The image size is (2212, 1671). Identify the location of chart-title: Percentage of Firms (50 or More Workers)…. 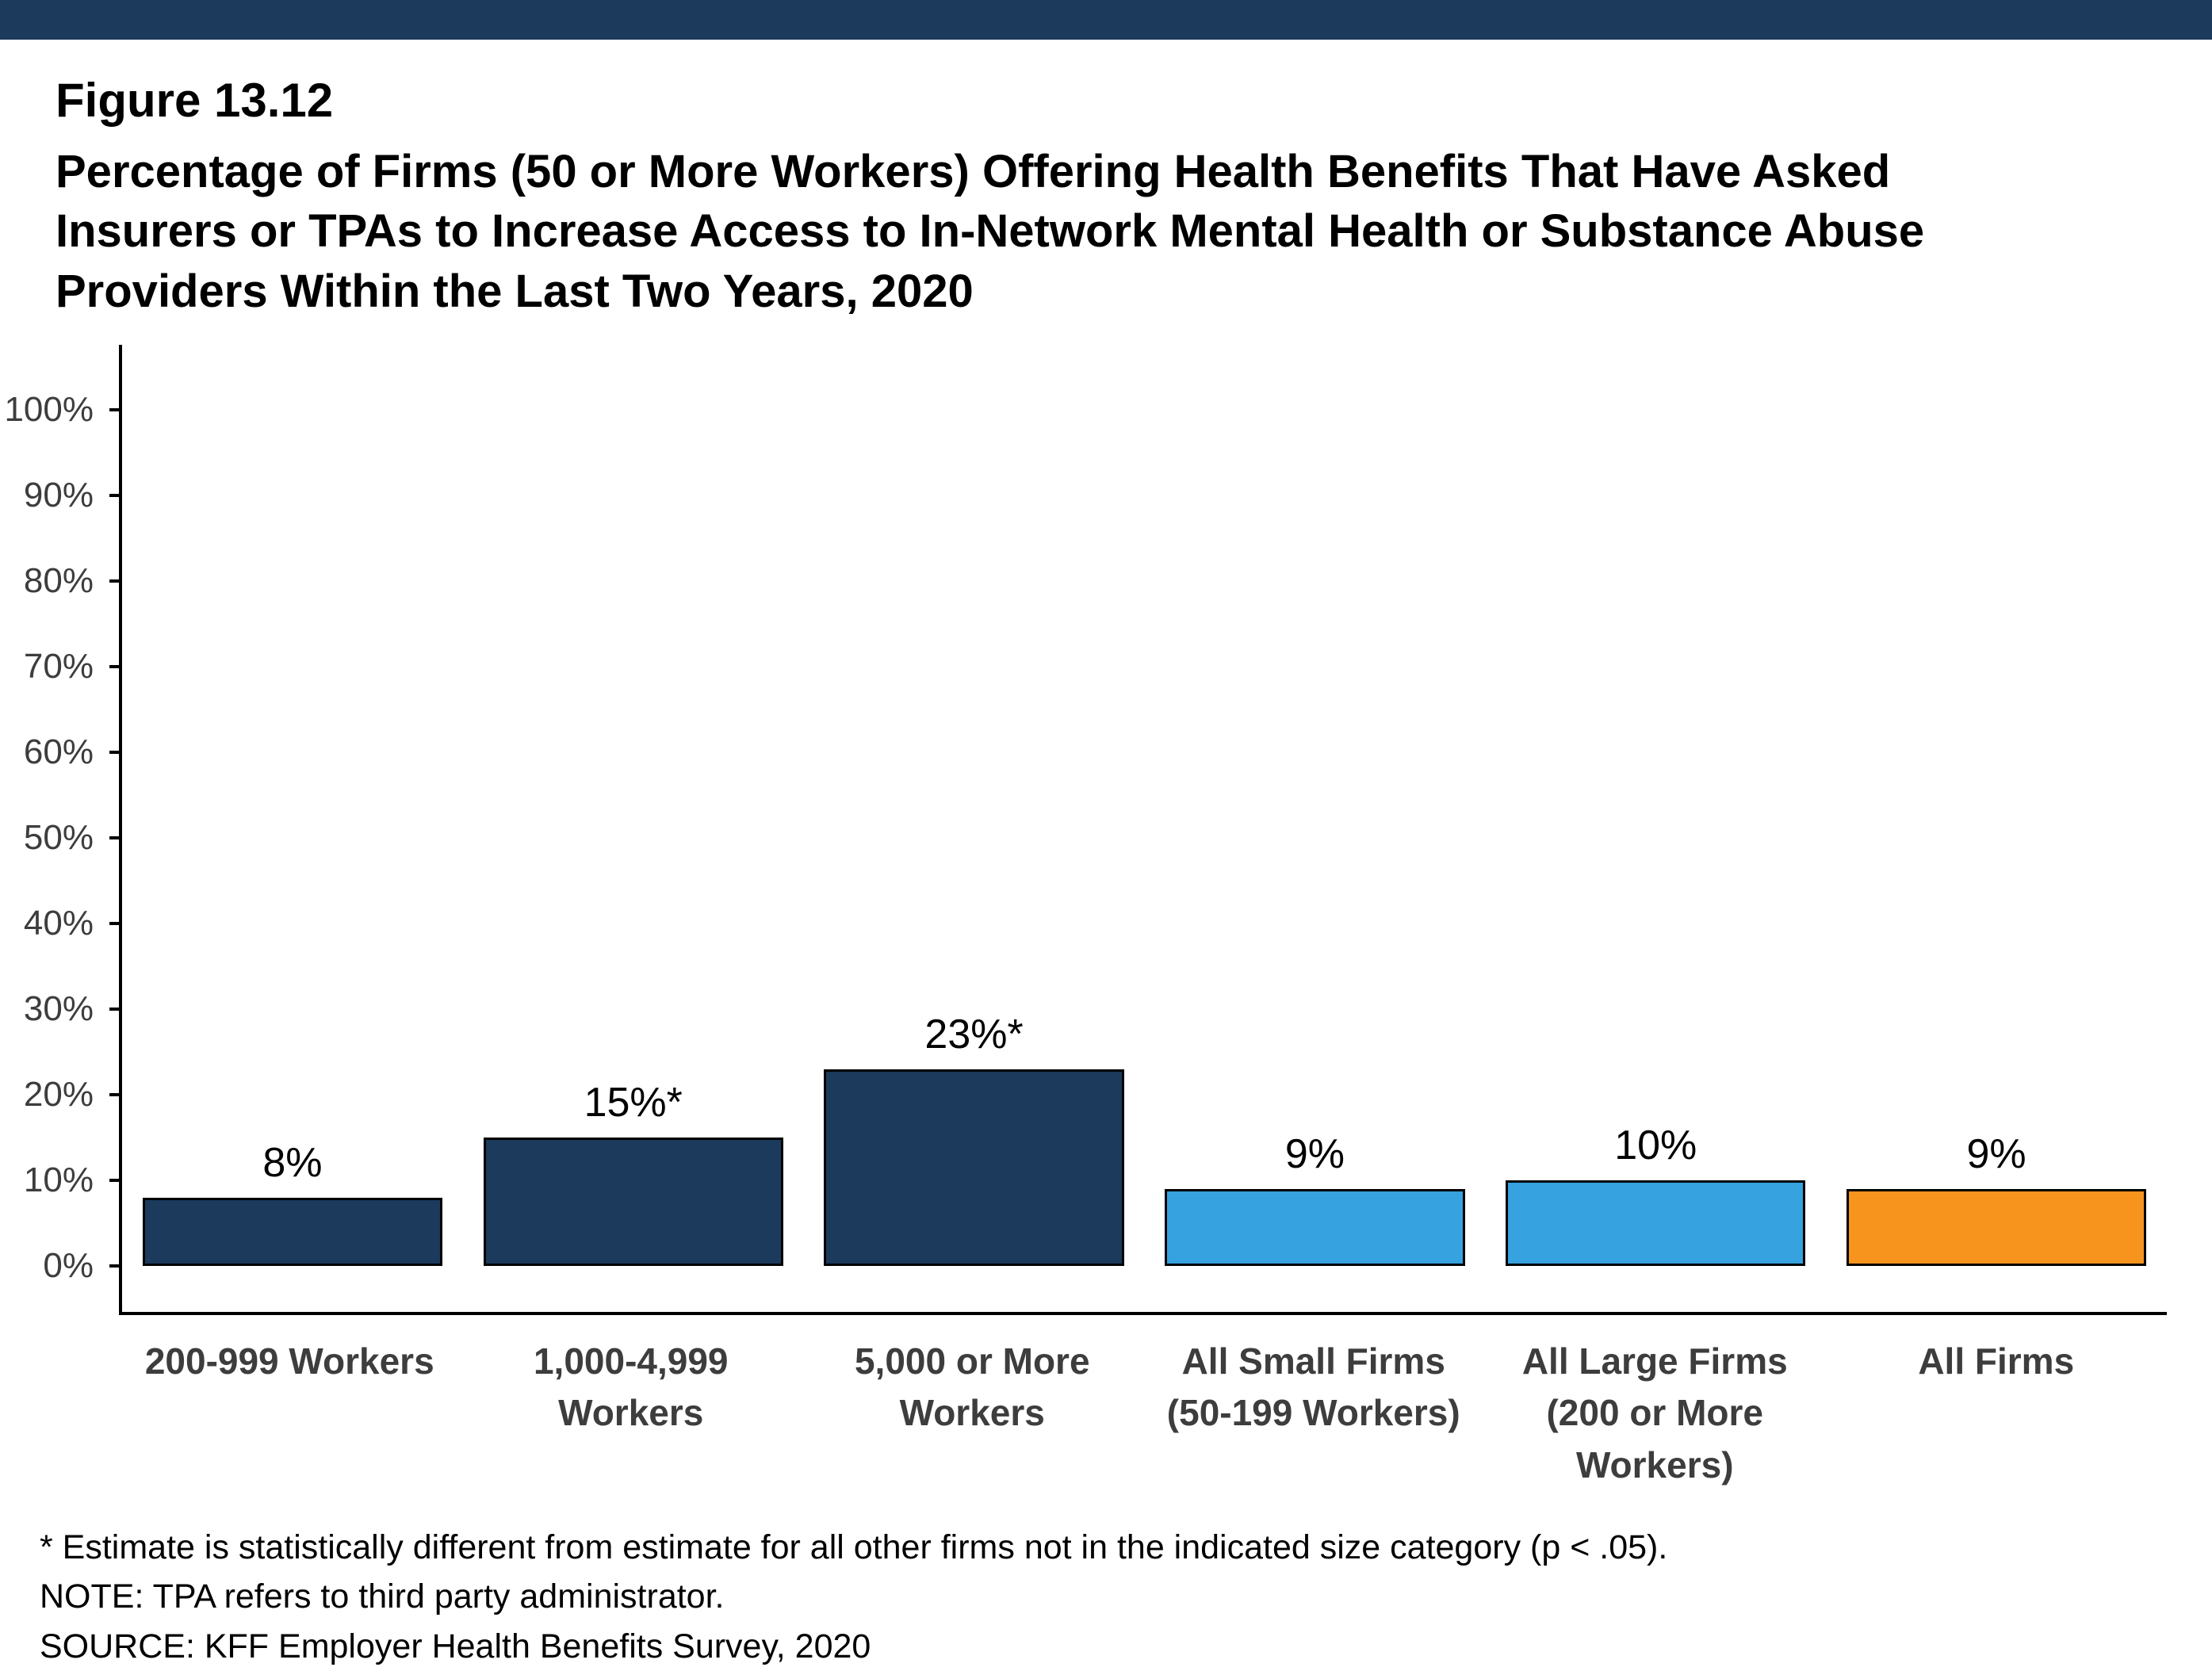
(1106, 232).